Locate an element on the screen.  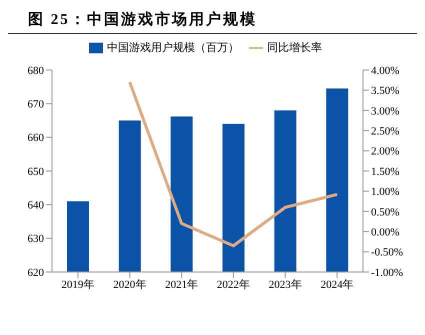
y2-tick-label: 1.00% is located at coordinates (385, 192).